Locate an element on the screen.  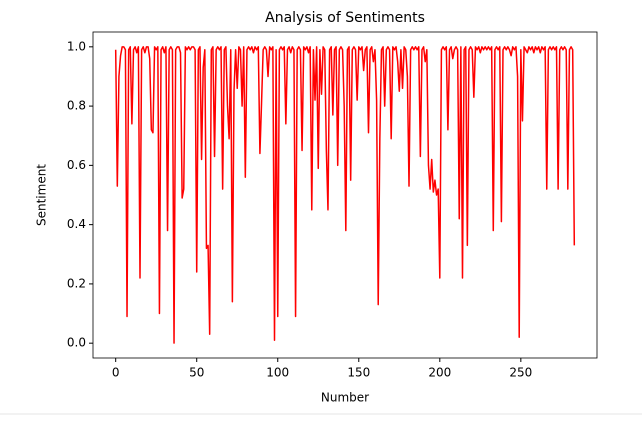
x-tick-label: 50 is located at coordinates (196, 373).